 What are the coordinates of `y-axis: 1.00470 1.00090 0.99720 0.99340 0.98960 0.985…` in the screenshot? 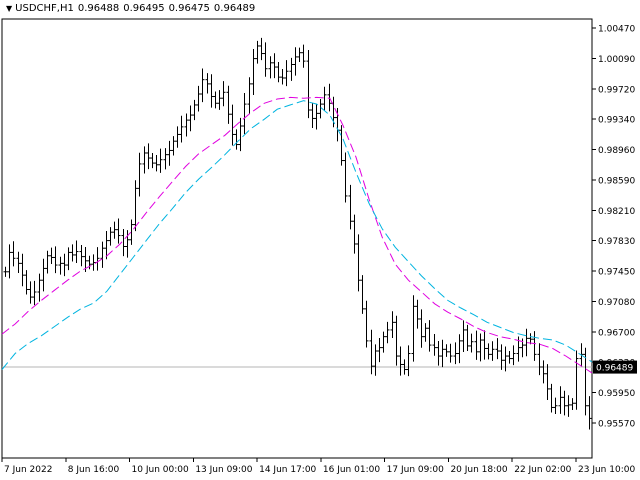 It's located at (613, 227).